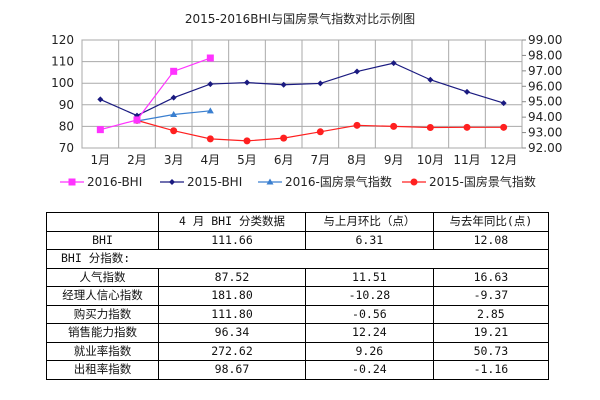 This screenshot has height=400, width=600. I want to click on table-cell: 181.80, so click(231, 296).